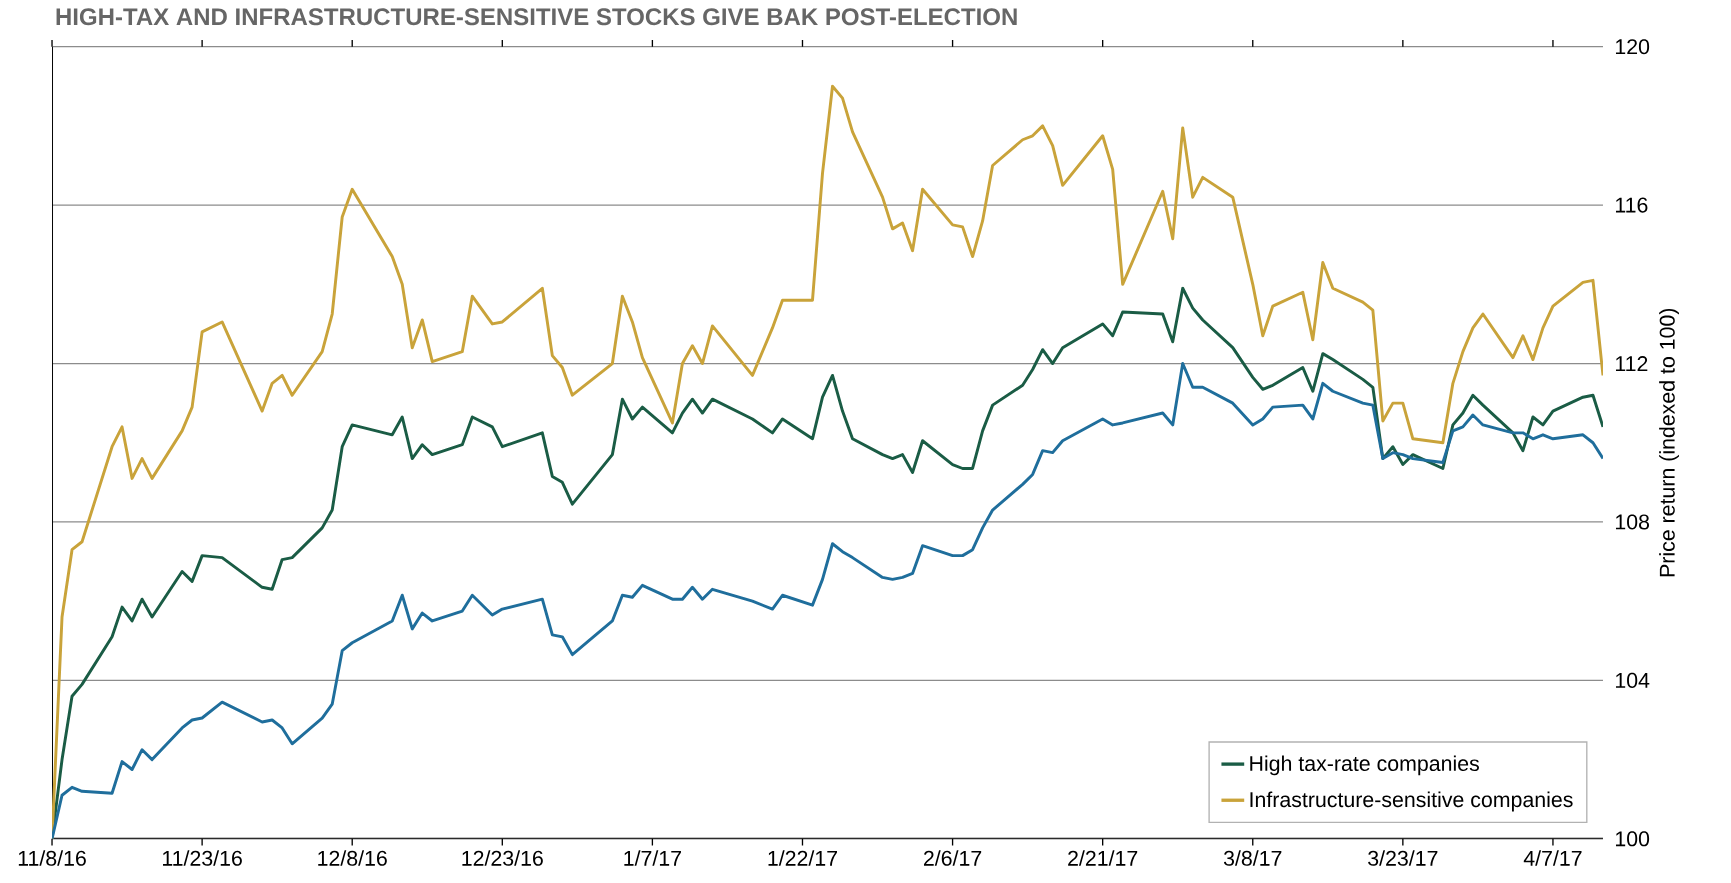 This screenshot has height=883, width=1731. Describe the element at coordinates (1632, 680) in the screenshot. I see `y-tick-label: 104` at that location.